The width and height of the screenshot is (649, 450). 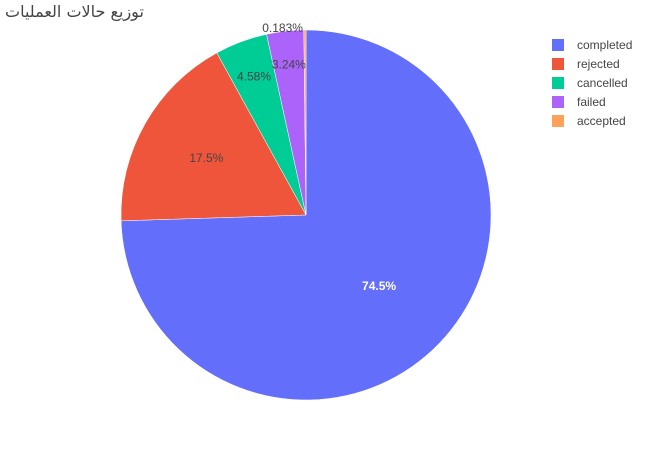 I want to click on legend-item-completed: completed, so click(x=592, y=45).